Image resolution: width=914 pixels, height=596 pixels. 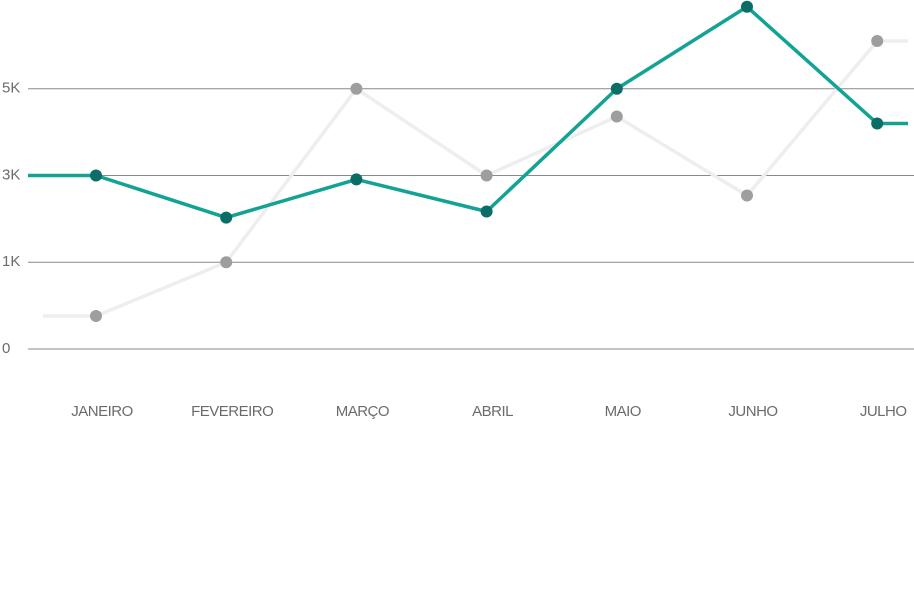 What do you see at coordinates (6, 348) in the screenshot?
I see `y-tick-label: 0` at bounding box center [6, 348].